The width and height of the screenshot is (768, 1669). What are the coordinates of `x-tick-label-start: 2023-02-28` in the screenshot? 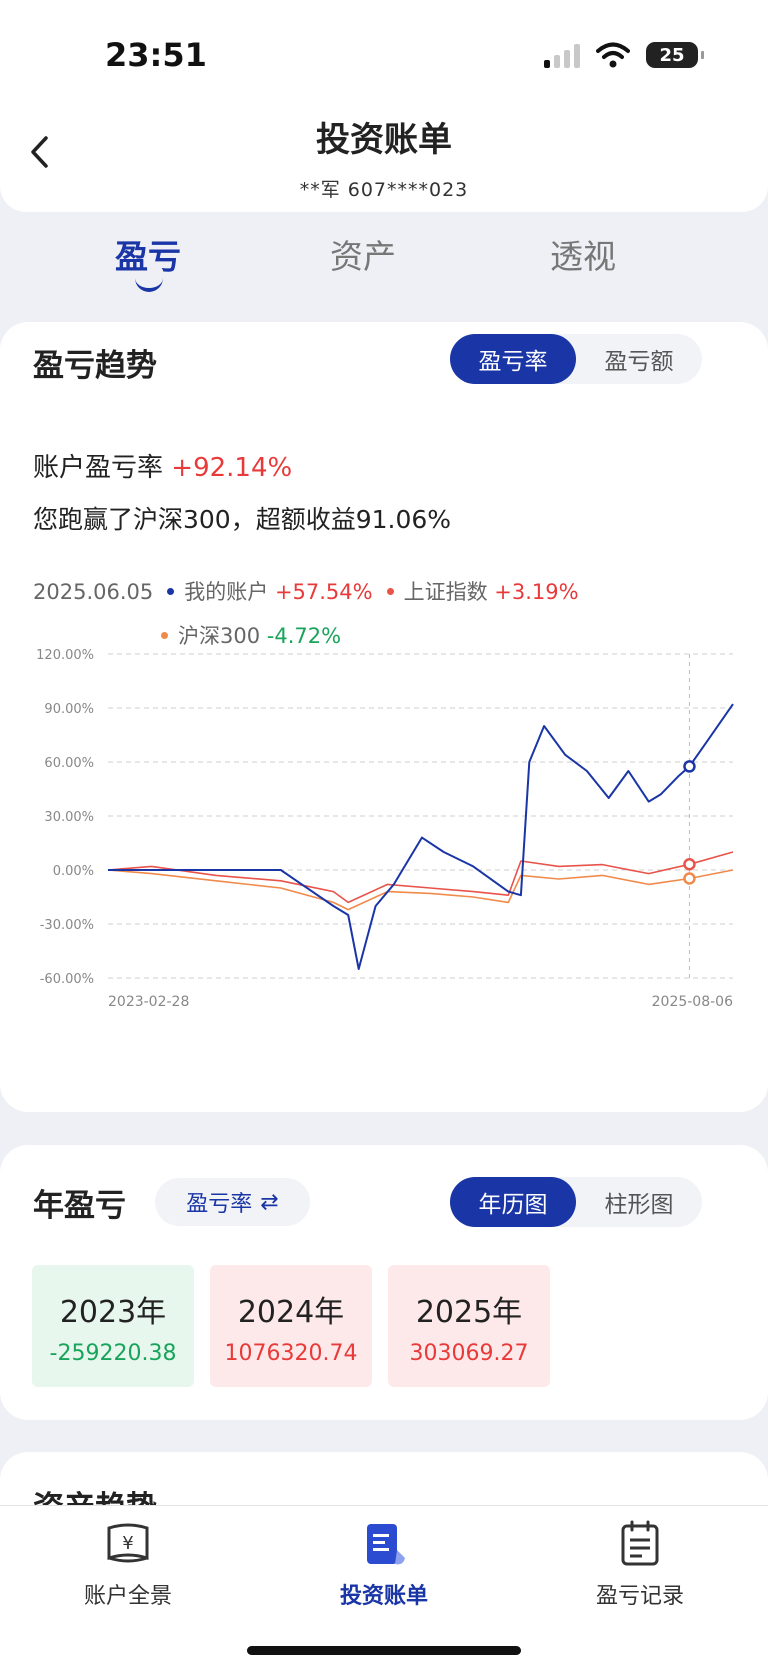 It's located at (148, 1002).